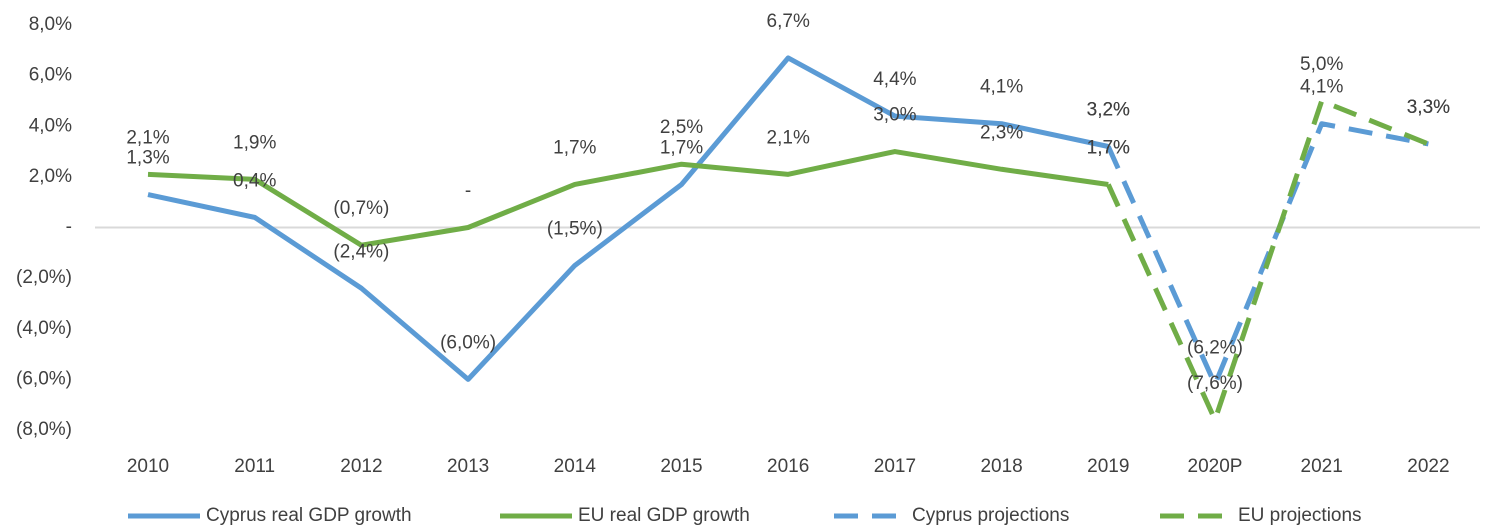 This screenshot has height=528, width=1487. Describe the element at coordinates (1001, 466) in the screenshot. I see `x-tick-label: 2018` at that location.